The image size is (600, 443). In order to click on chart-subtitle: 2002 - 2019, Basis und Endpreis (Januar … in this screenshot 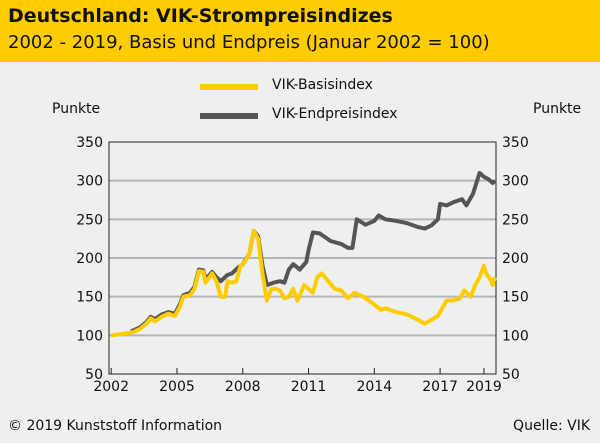, I will do `click(249, 42)`.